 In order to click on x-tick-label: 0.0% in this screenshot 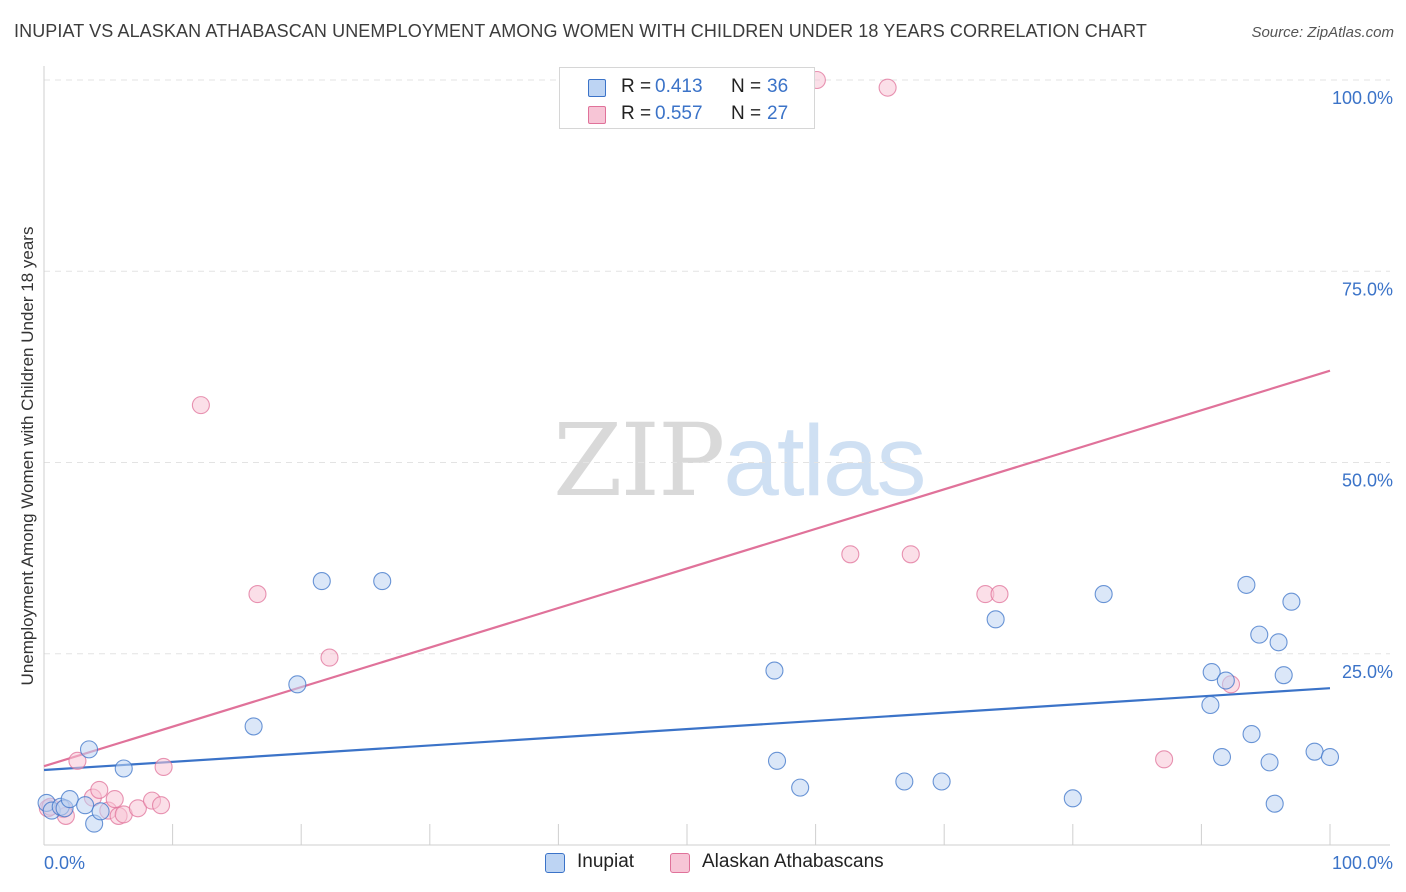, I will do `click(64, 863)`.